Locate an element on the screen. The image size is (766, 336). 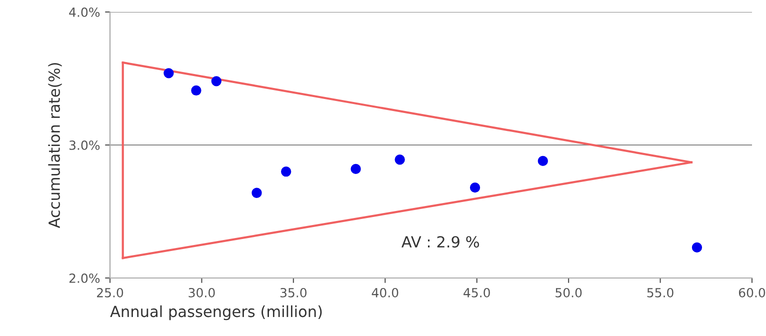
x-tick-label: 50.0 is located at coordinates (569, 293).